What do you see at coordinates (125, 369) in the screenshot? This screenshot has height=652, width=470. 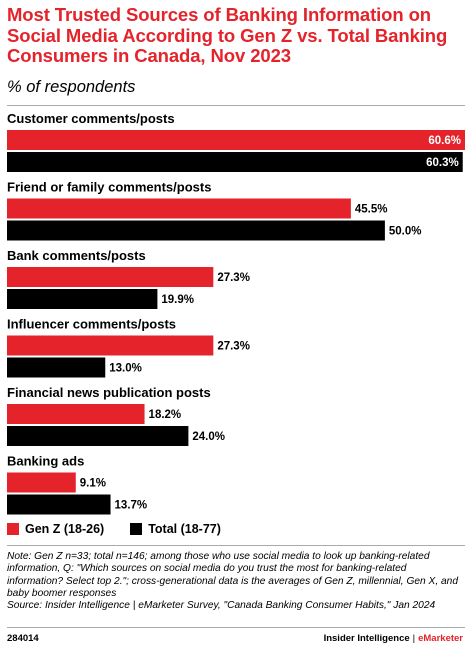 I see `value-label-total: 13.0%` at bounding box center [125, 369].